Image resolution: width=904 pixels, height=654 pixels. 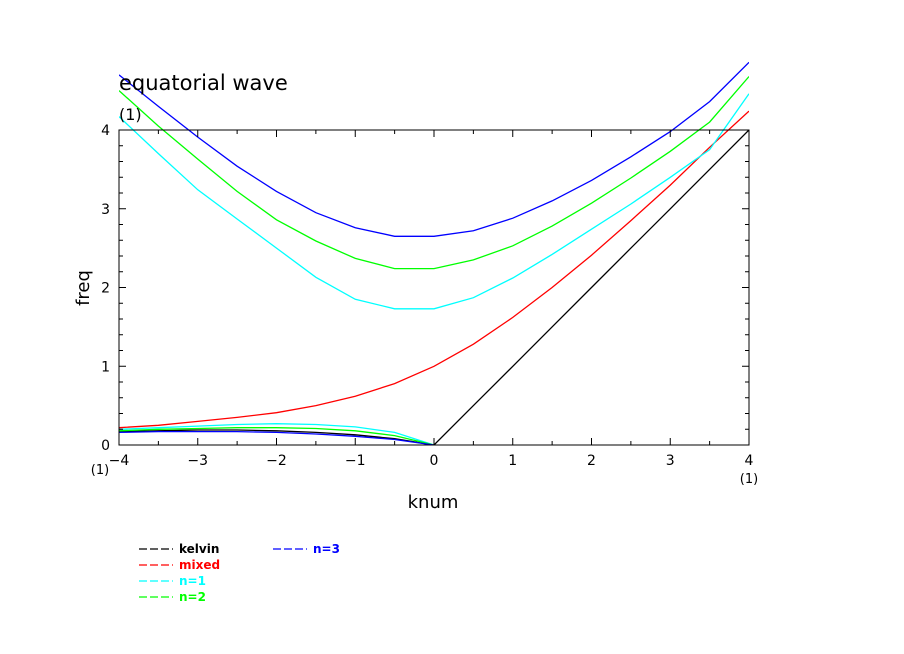 What do you see at coordinates (433, 502) in the screenshot?
I see `x-axis-label: knum` at bounding box center [433, 502].